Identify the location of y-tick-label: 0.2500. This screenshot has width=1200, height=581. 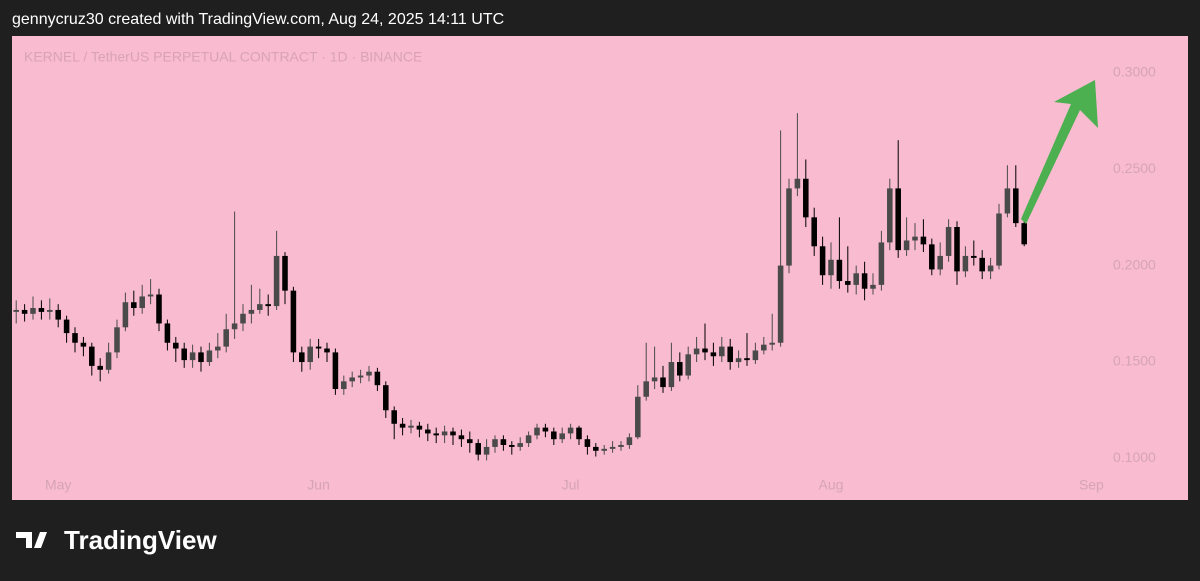
(1134, 168).